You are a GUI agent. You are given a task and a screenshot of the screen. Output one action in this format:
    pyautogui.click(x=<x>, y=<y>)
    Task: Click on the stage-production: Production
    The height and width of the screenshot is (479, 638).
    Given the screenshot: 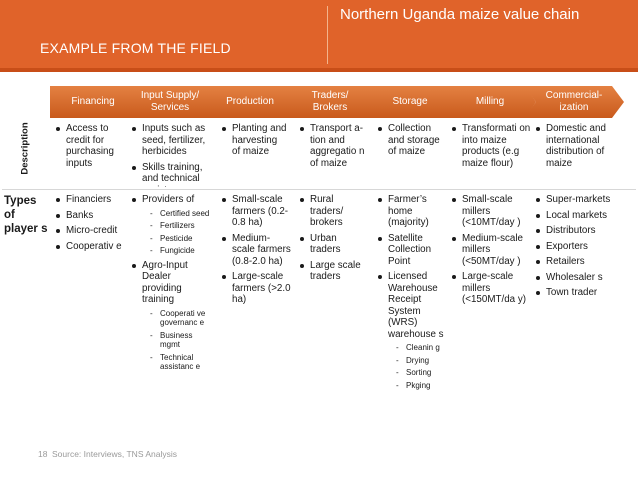 What is the action you would take?
    pyautogui.click(x=250, y=102)
    